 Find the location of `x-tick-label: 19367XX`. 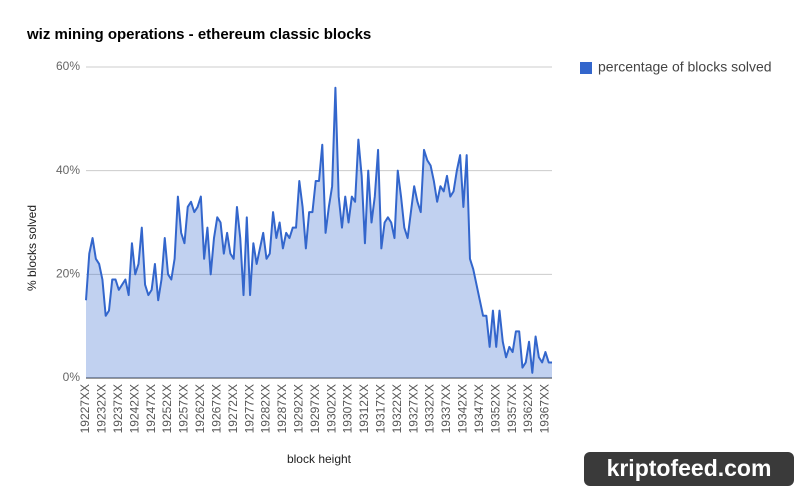

x-tick-label: 19367XX is located at coordinates (545, 408).